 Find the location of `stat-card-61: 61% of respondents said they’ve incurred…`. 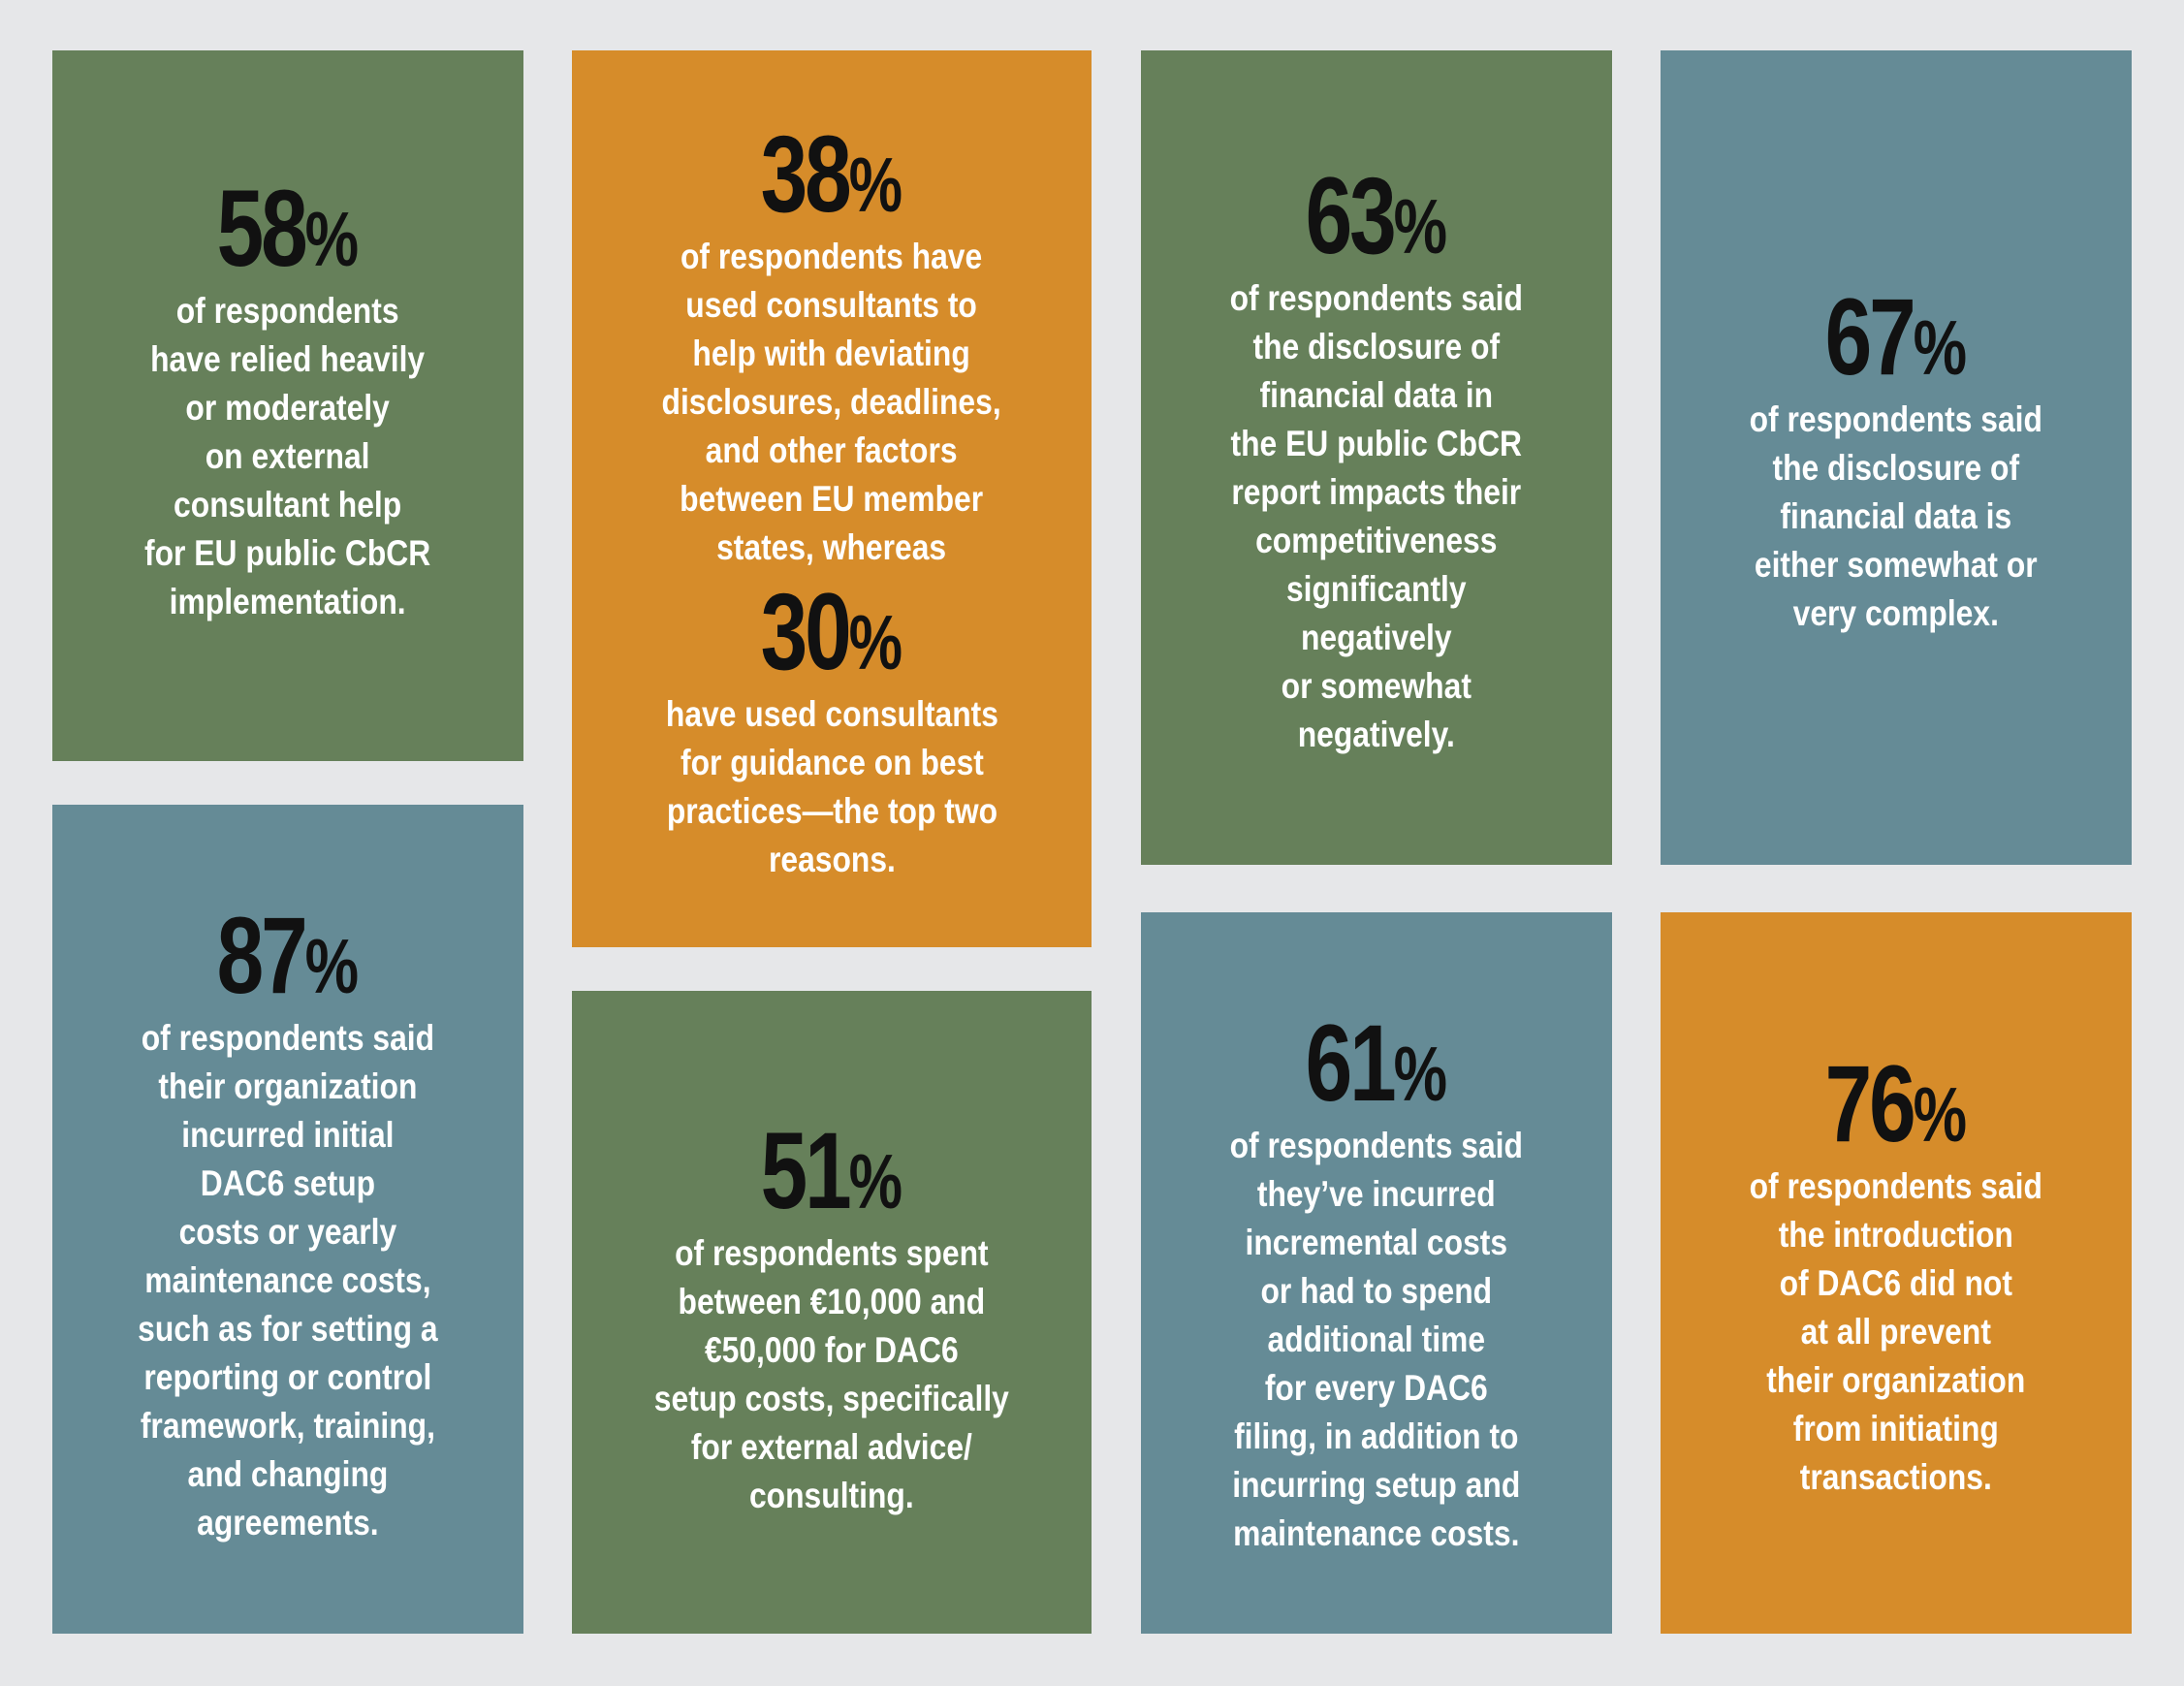

stat-card-61: 61% of respondents said they’ve incurred… is located at coordinates (1377, 1273).